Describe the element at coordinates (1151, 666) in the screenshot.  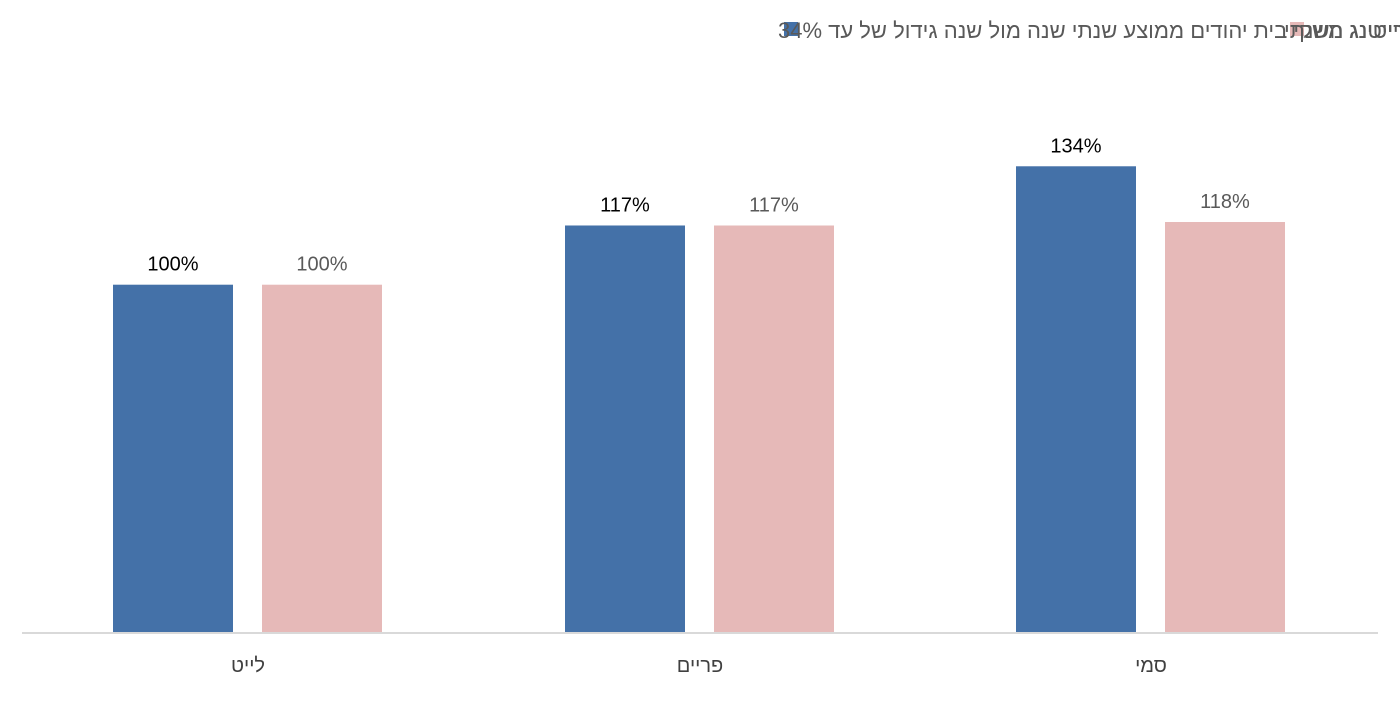
I see `category-label-3: סמי` at that location.